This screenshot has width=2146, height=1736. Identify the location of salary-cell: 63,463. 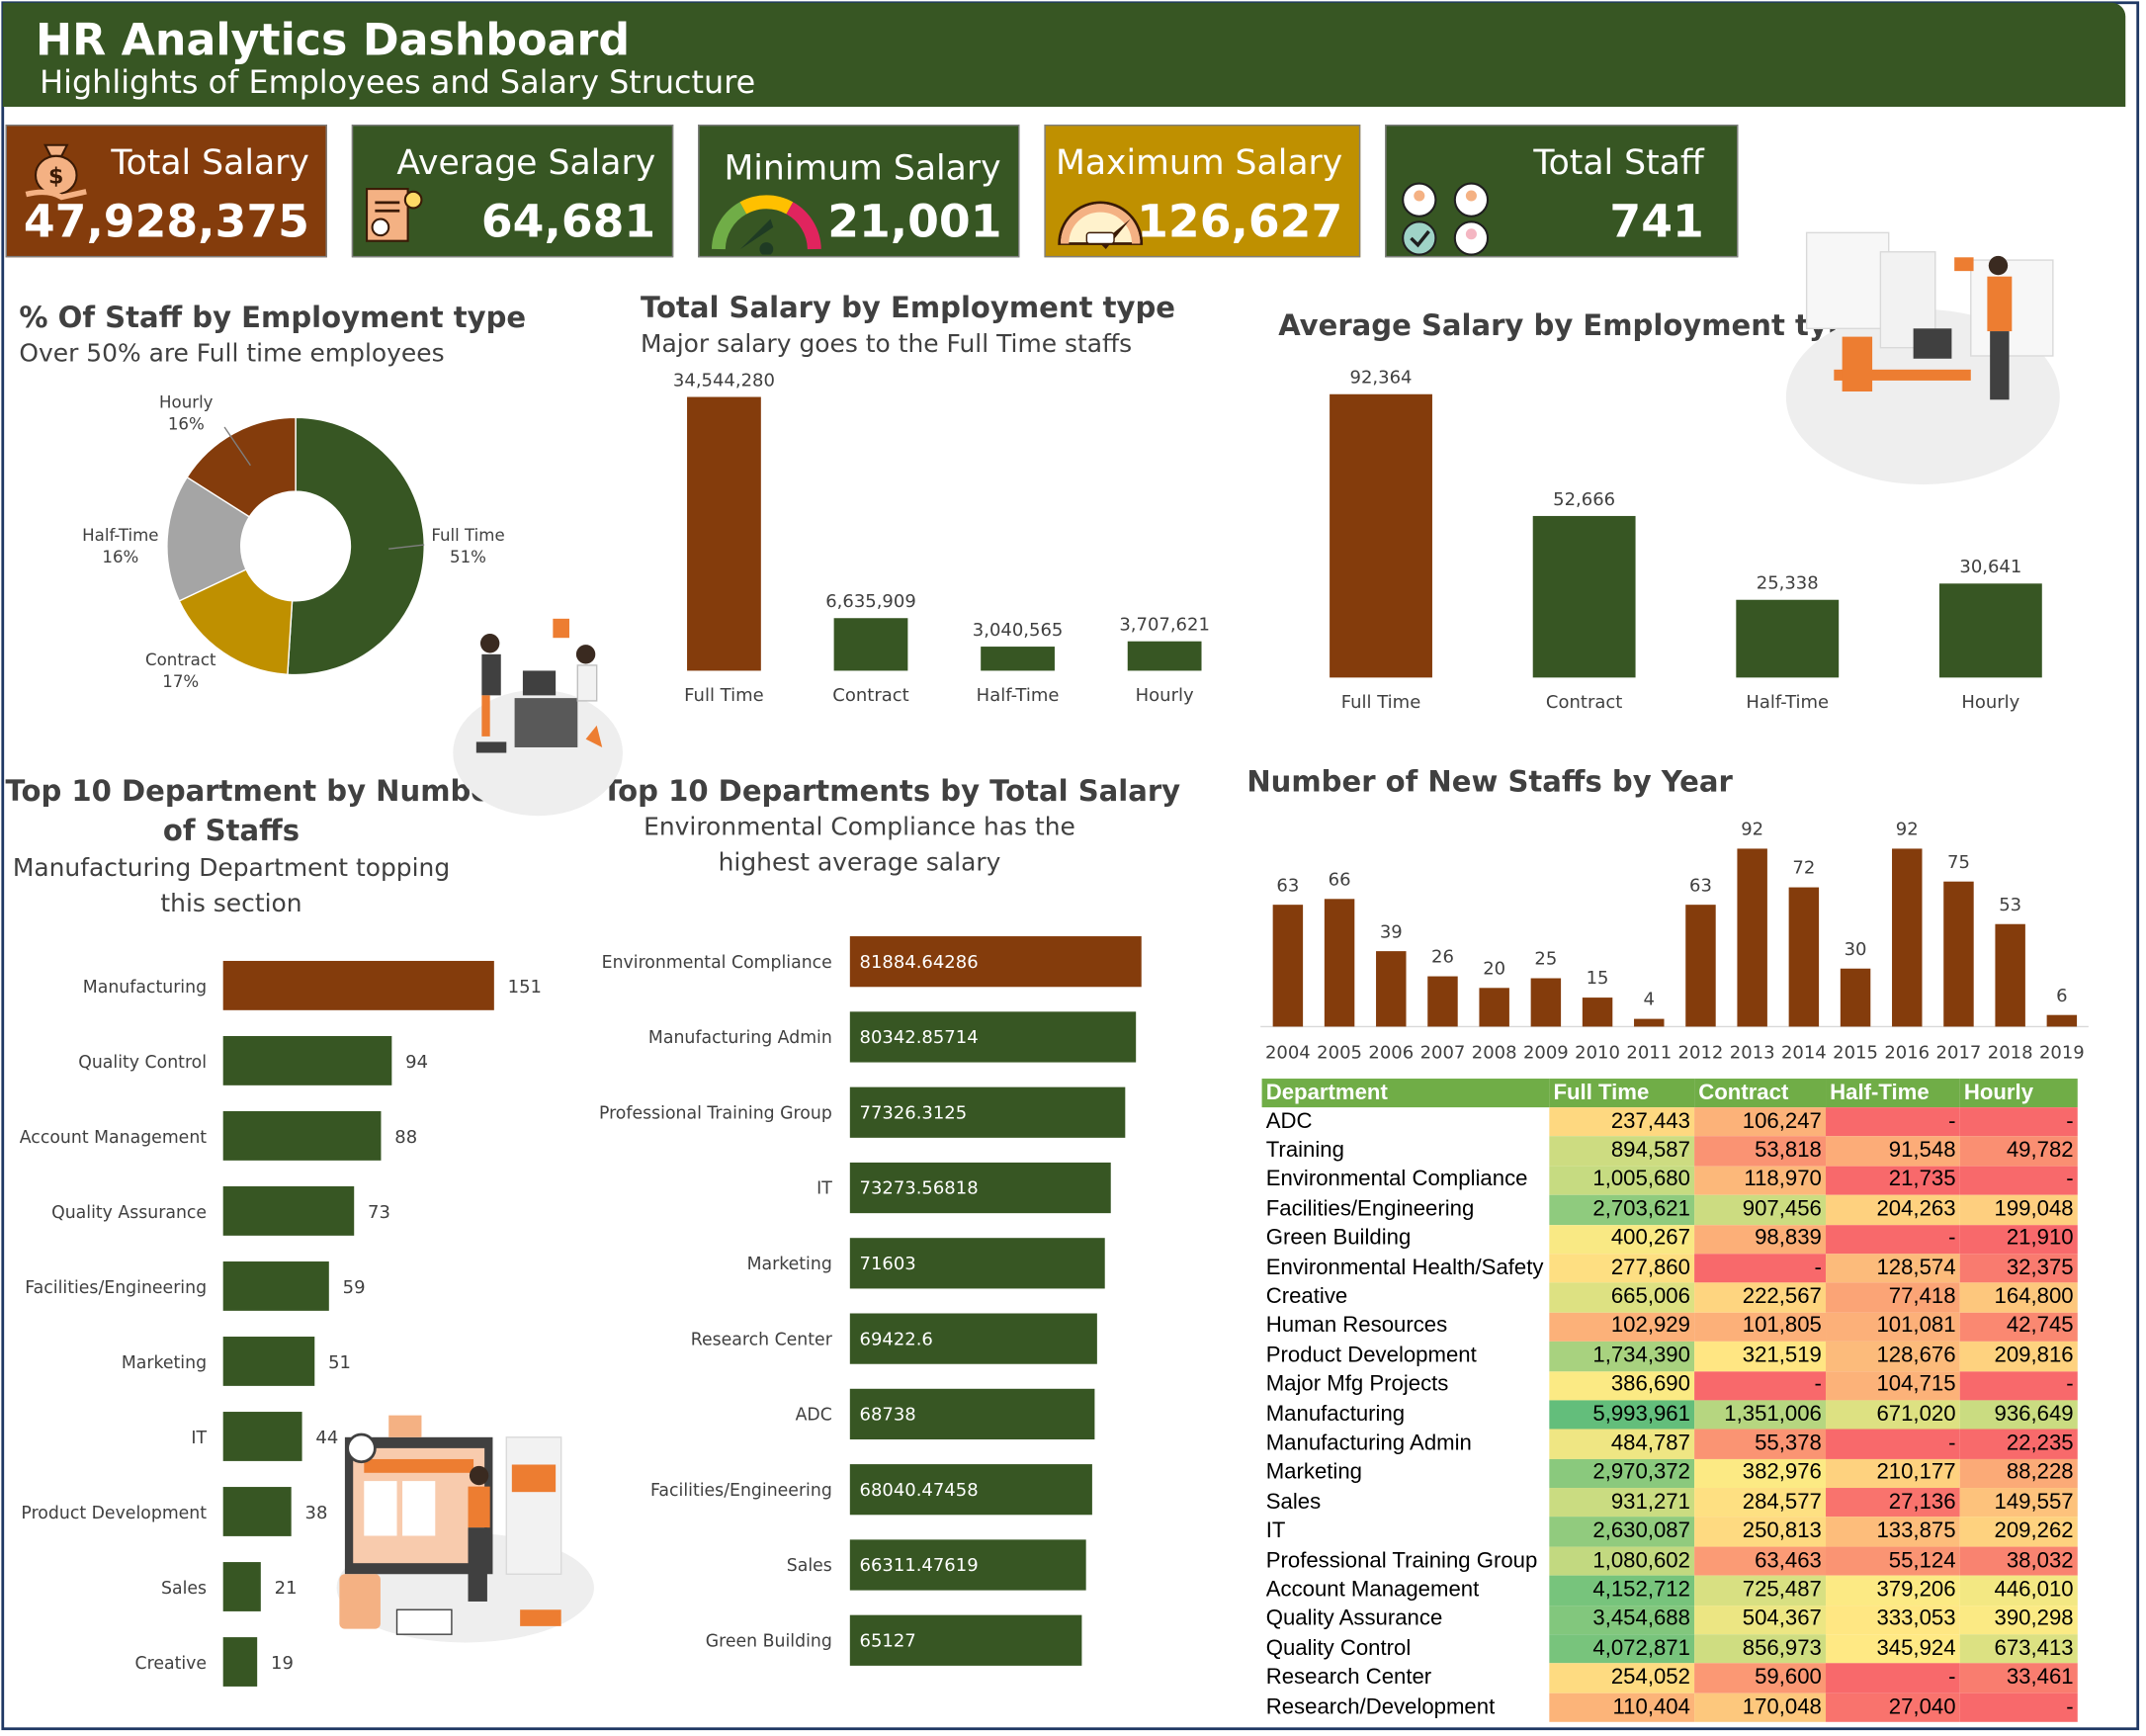
(1760, 1561).